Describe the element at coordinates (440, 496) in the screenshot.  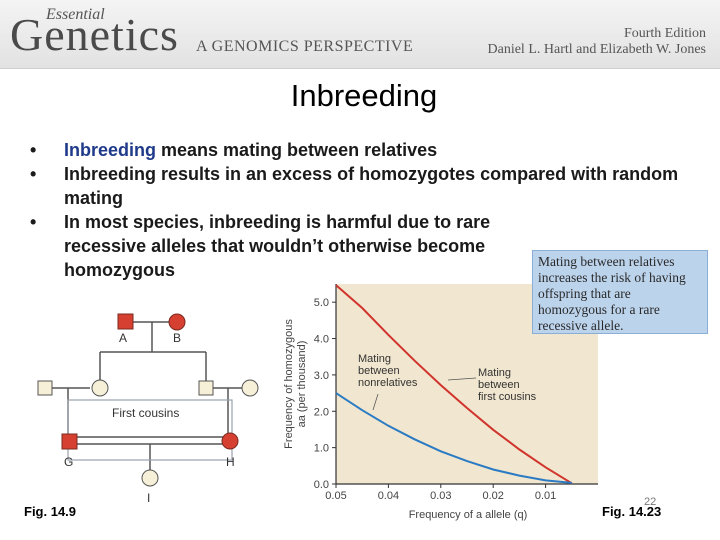
I see `x-tick-label: 0.03` at that location.